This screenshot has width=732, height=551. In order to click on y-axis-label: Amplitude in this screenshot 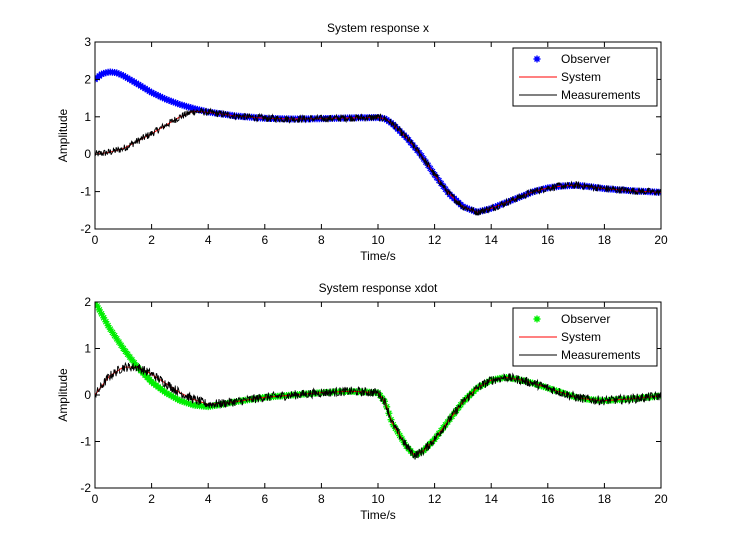, I will do `click(63, 395)`.